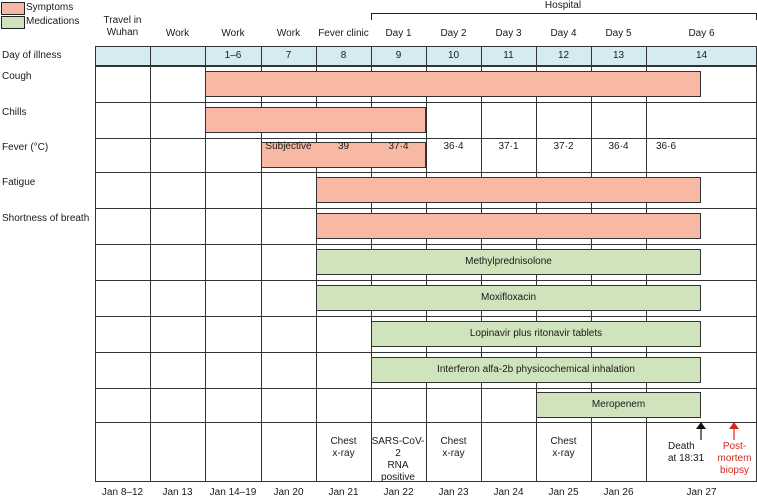 This screenshot has width=757, height=501. I want to click on phase-label: Day 3, so click(508, 33).